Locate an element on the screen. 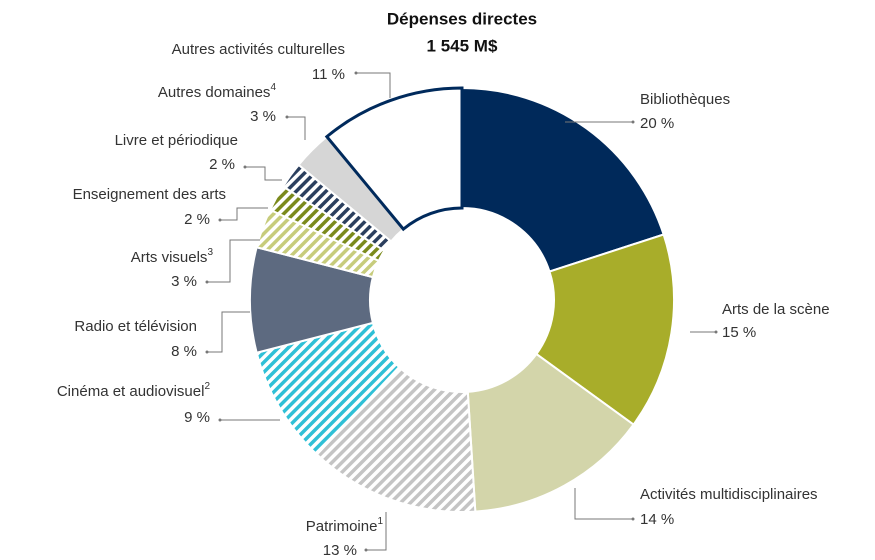  category-label: Cinéma et audiovisuel2 is located at coordinates (134, 390).